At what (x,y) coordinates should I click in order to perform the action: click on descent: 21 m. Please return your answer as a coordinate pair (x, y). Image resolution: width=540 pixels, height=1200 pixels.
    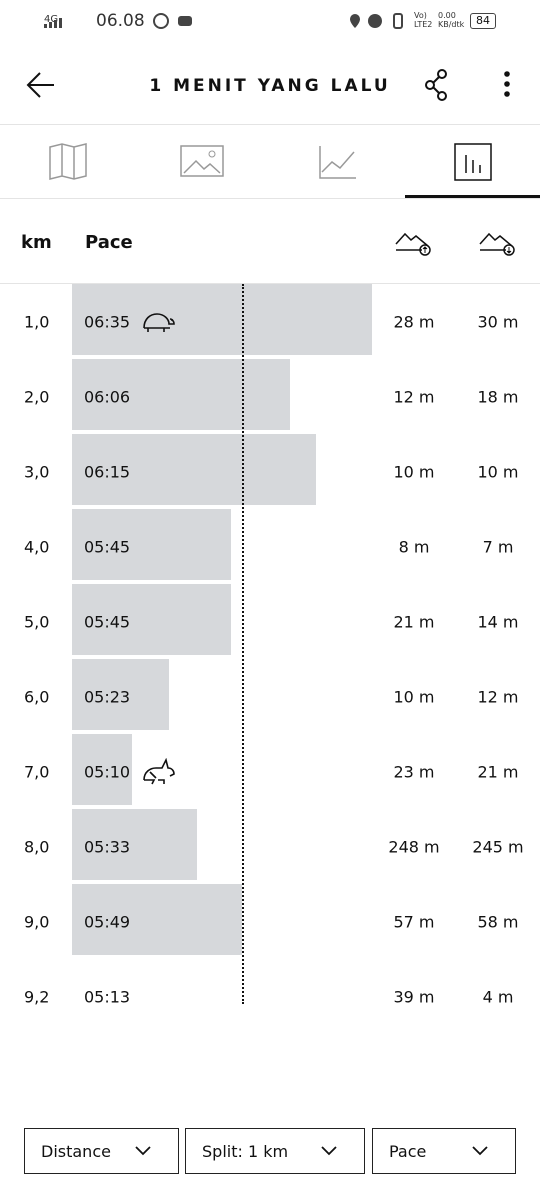
    Looking at the image, I should click on (498, 771).